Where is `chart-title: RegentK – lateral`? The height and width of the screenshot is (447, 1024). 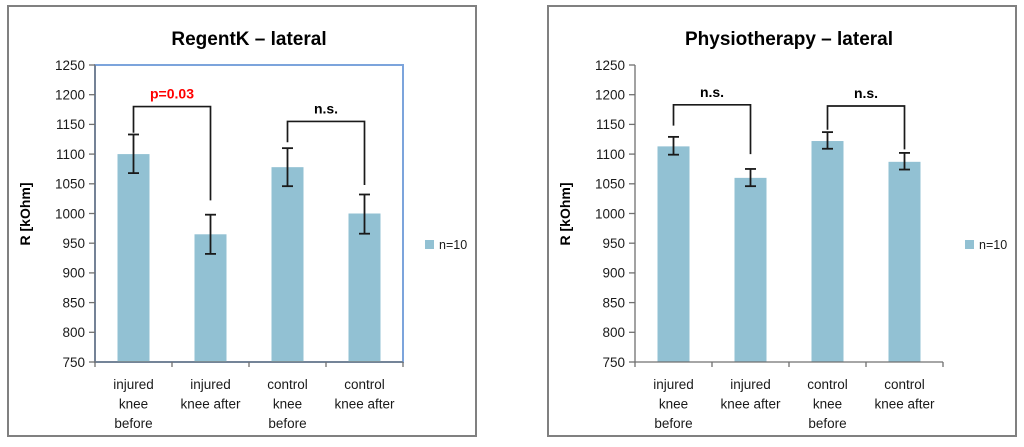 chart-title: RegentK – lateral is located at coordinates (248, 39).